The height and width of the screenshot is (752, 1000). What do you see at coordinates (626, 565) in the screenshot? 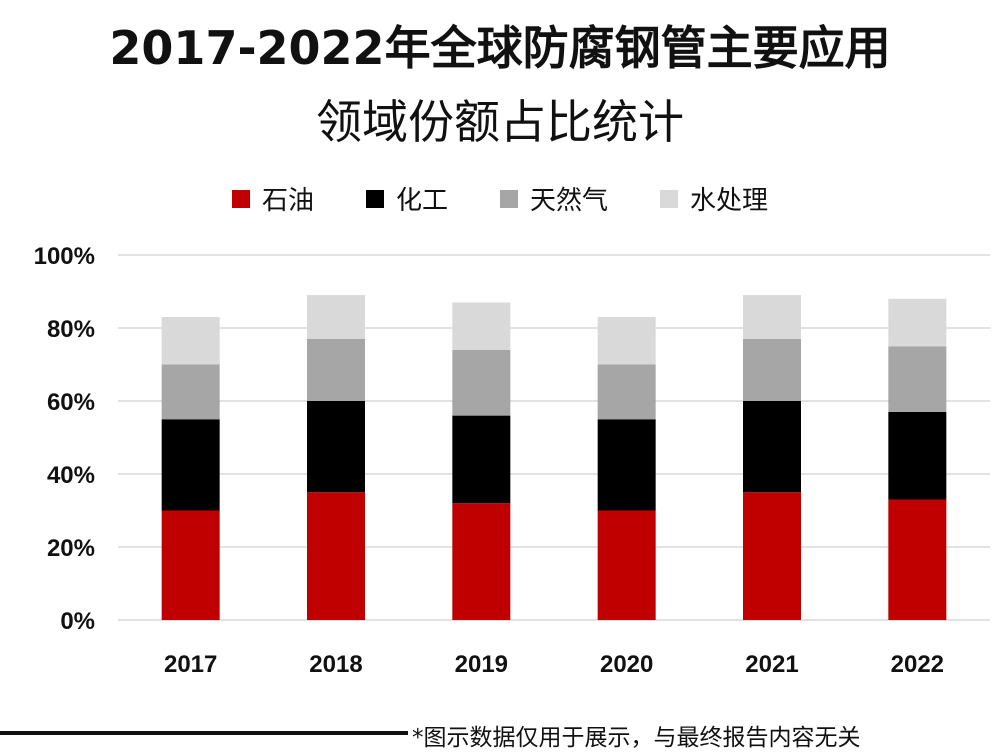
I see `bar-segment-1-2020` at bounding box center [626, 565].